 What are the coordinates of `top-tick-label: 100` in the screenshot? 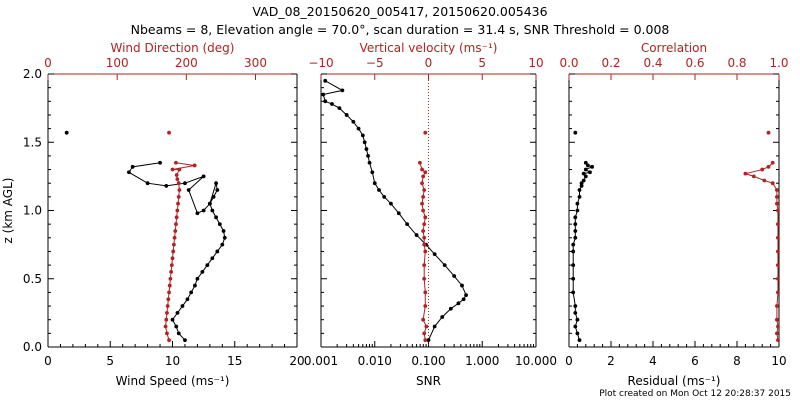 It's located at (117, 63).